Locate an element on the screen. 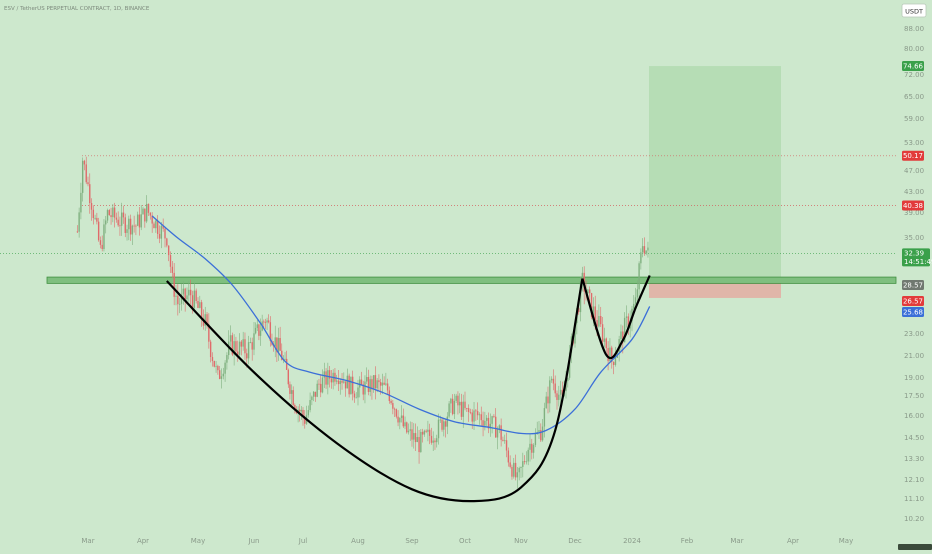 The height and width of the screenshot is (554, 932). price-tick-label: 47.00 is located at coordinates (914, 171).